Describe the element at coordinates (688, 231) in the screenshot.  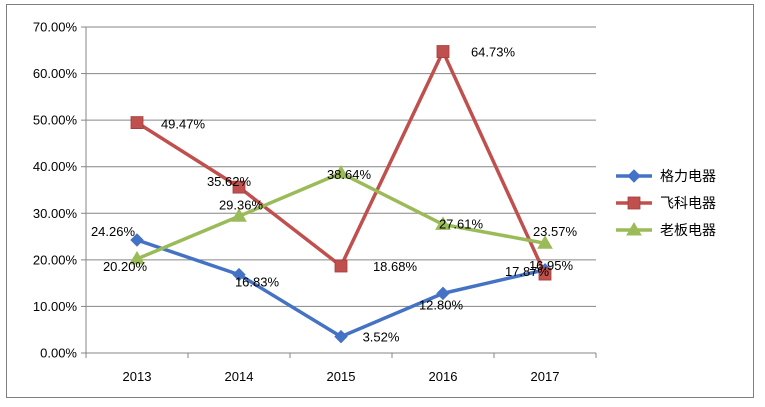
I see `legend-label: 老板电器` at that location.